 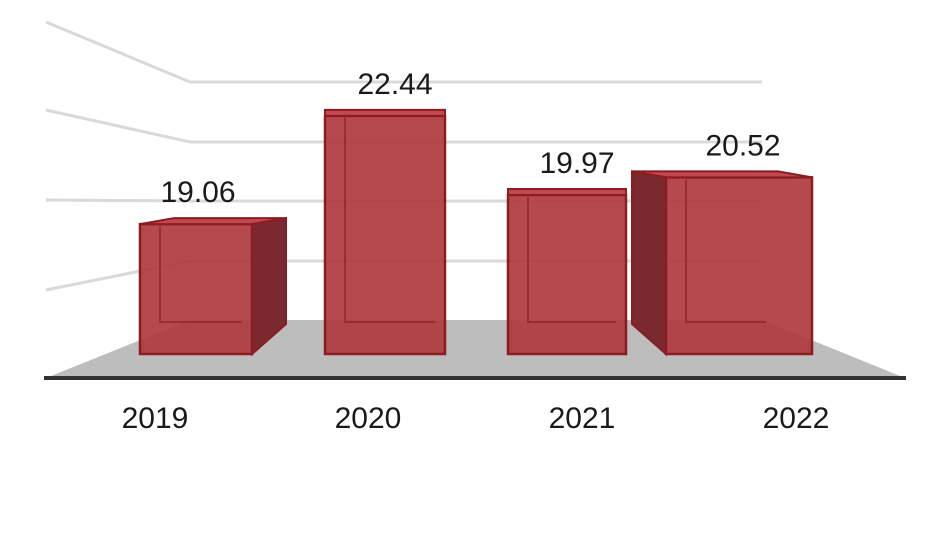 I want to click on bar-top-2021, so click(x=567, y=192).